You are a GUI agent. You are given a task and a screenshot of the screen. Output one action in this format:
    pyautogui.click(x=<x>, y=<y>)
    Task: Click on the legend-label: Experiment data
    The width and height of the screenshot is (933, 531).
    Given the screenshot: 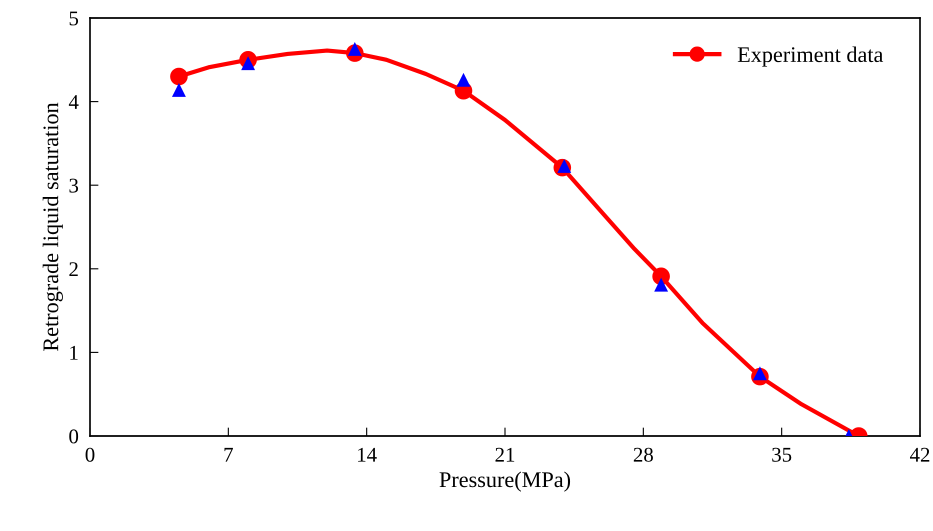 What is the action you would take?
    pyautogui.click(x=811, y=56)
    